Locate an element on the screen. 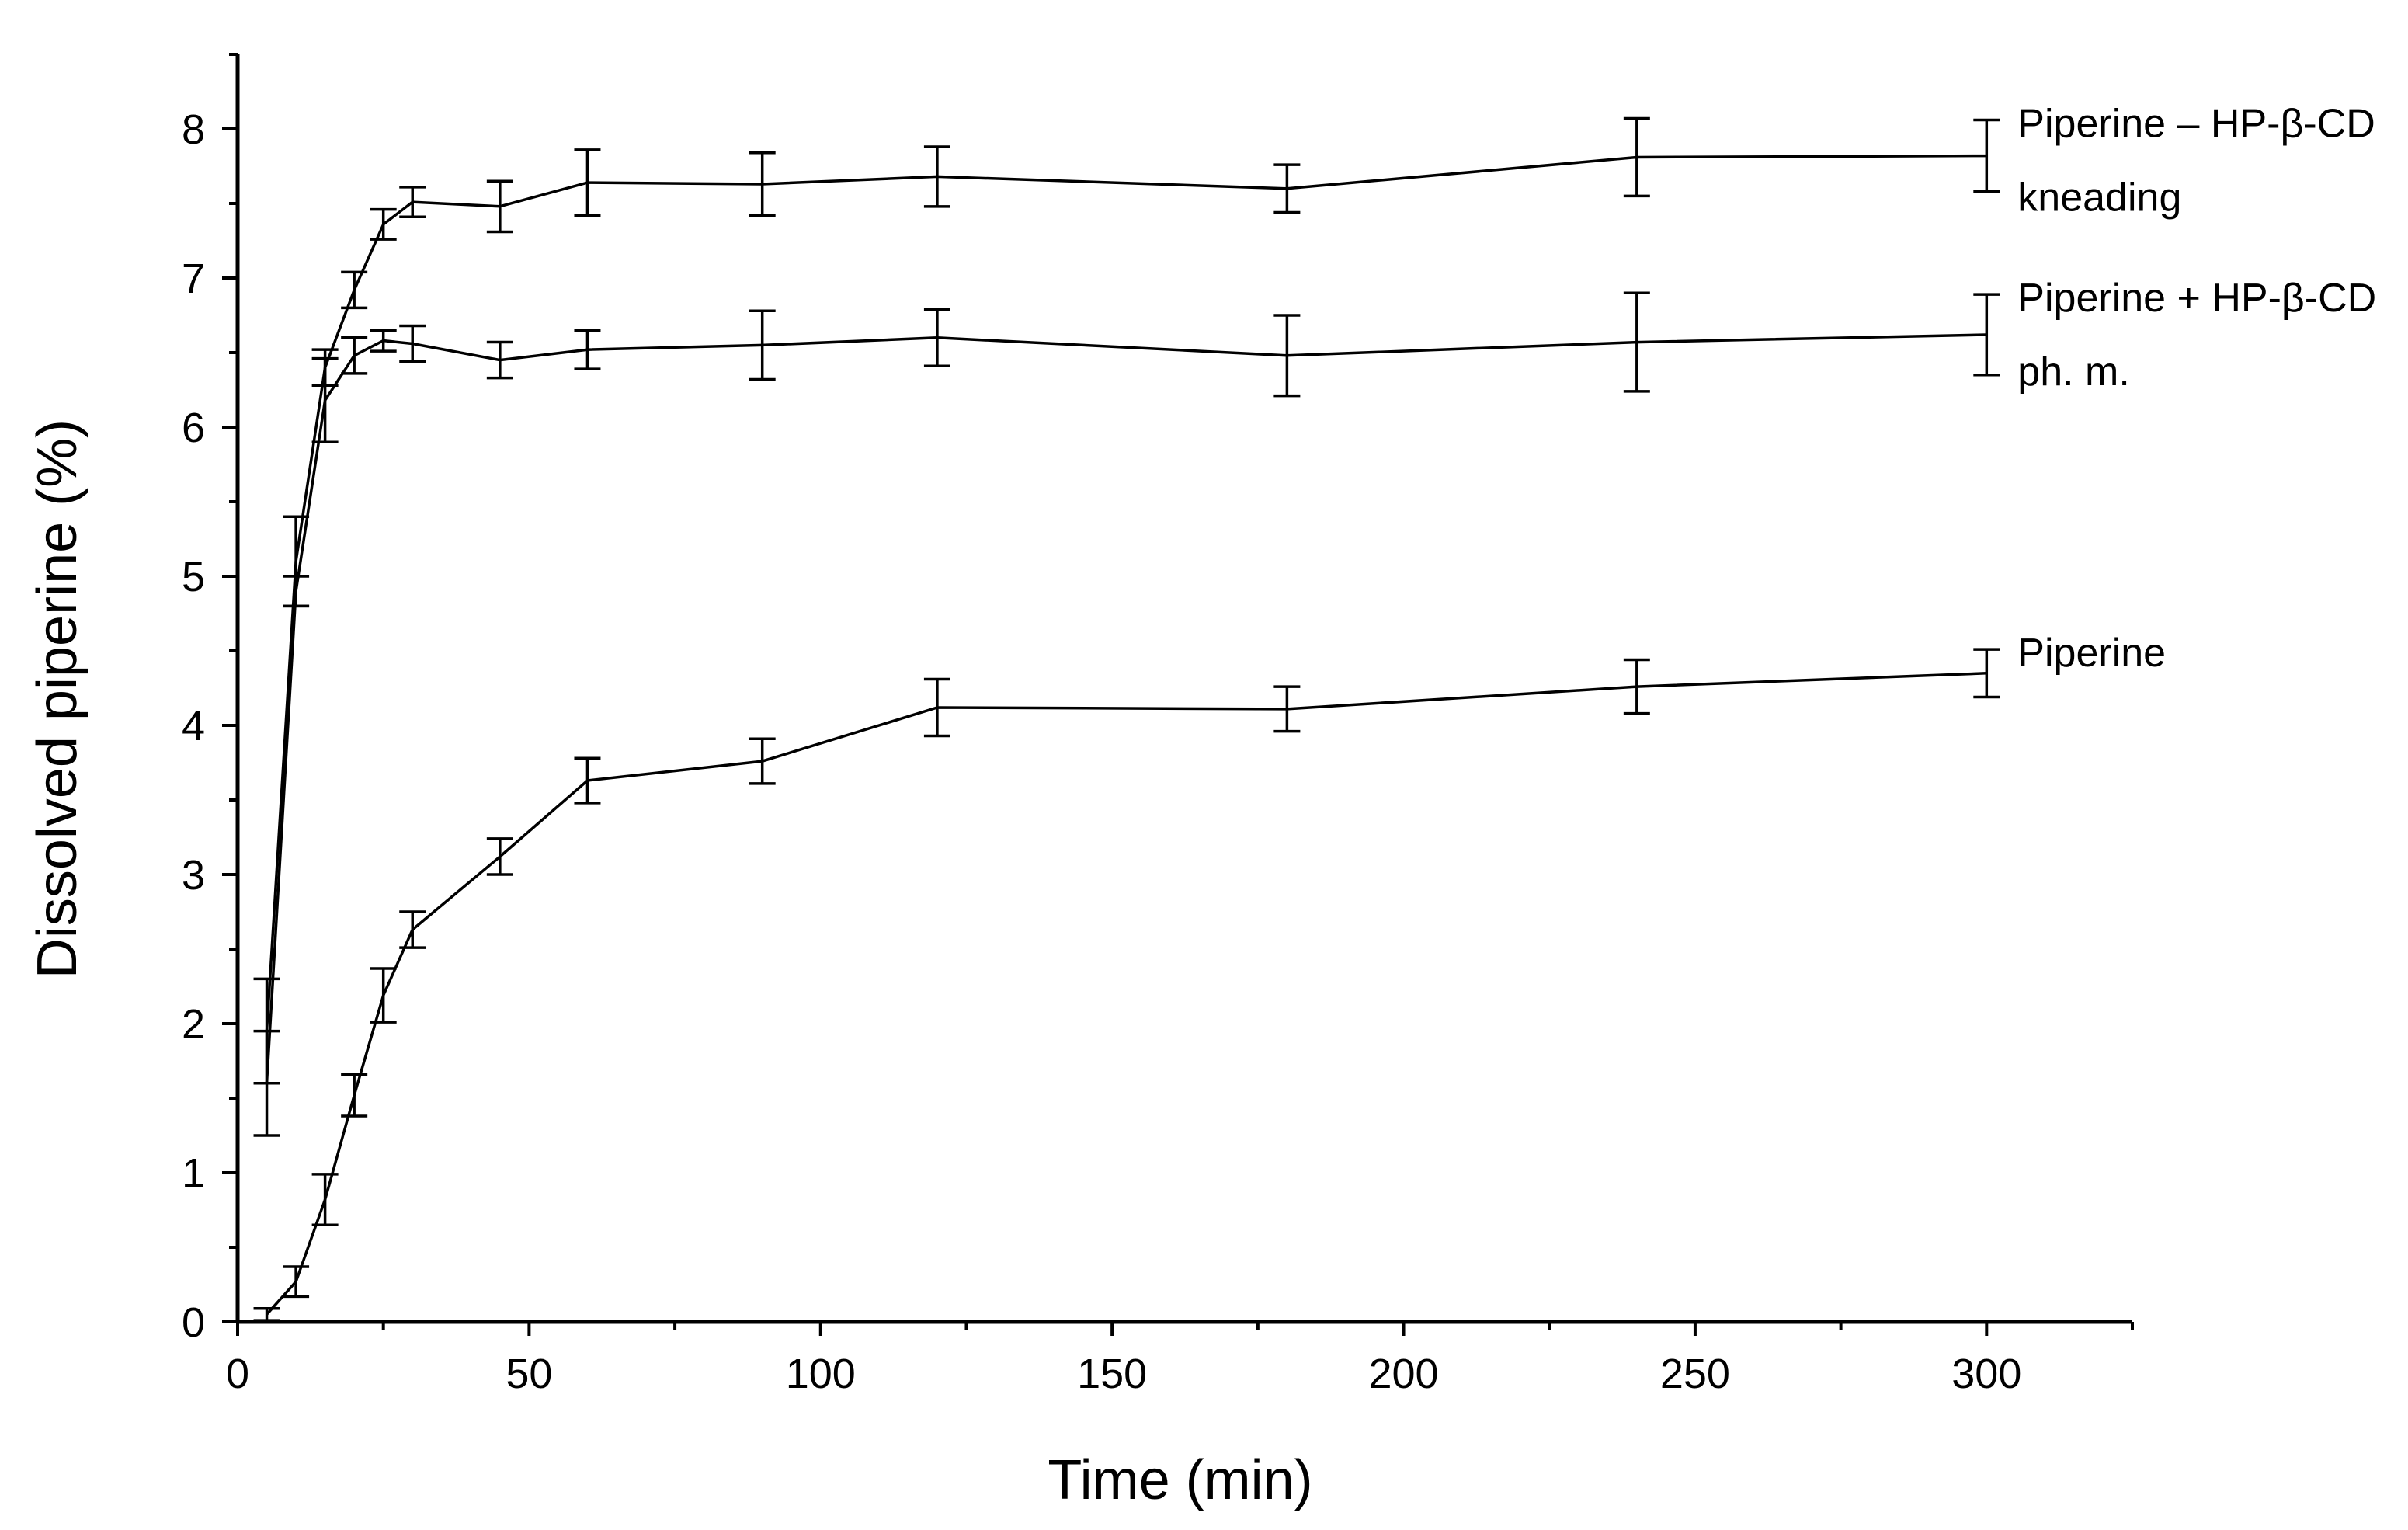 The width and height of the screenshot is (2408, 1530). x-tick-label: 50 is located at coordinates (529, 1374).